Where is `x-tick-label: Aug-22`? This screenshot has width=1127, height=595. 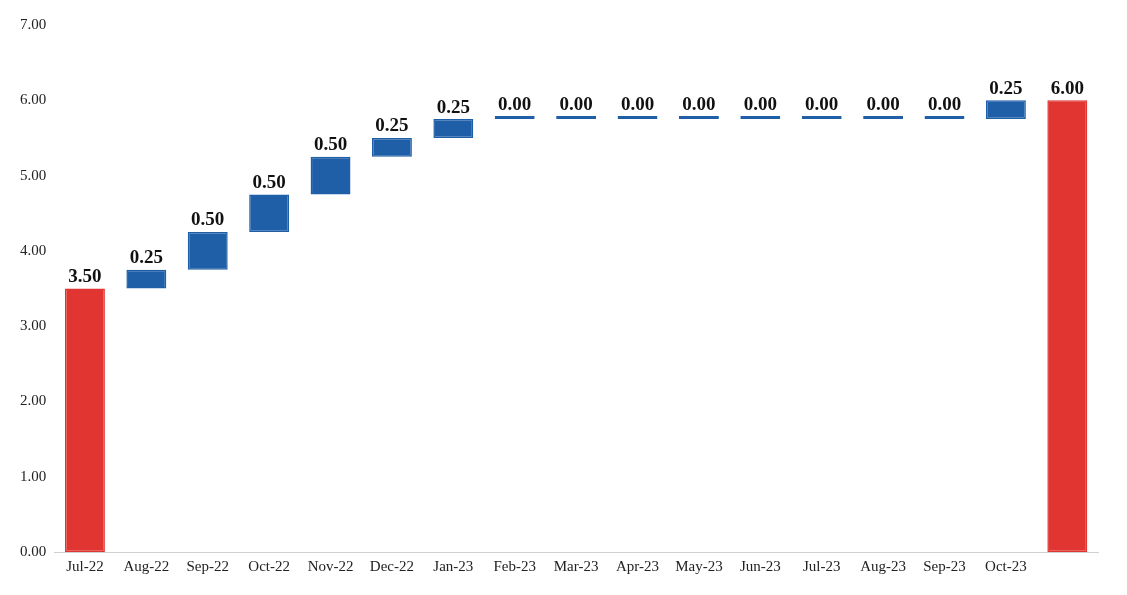 x-tick-label: Aug-22 is located at coordinates (146, 565).